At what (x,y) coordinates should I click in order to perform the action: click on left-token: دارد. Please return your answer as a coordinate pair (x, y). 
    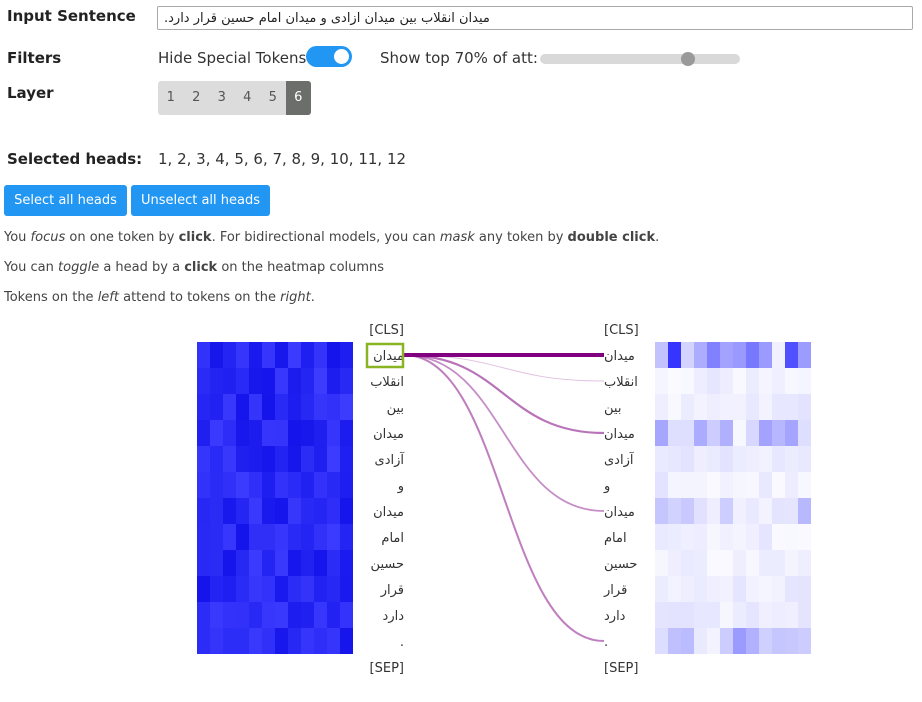
    Looking at the image, I should click on (394, 616).